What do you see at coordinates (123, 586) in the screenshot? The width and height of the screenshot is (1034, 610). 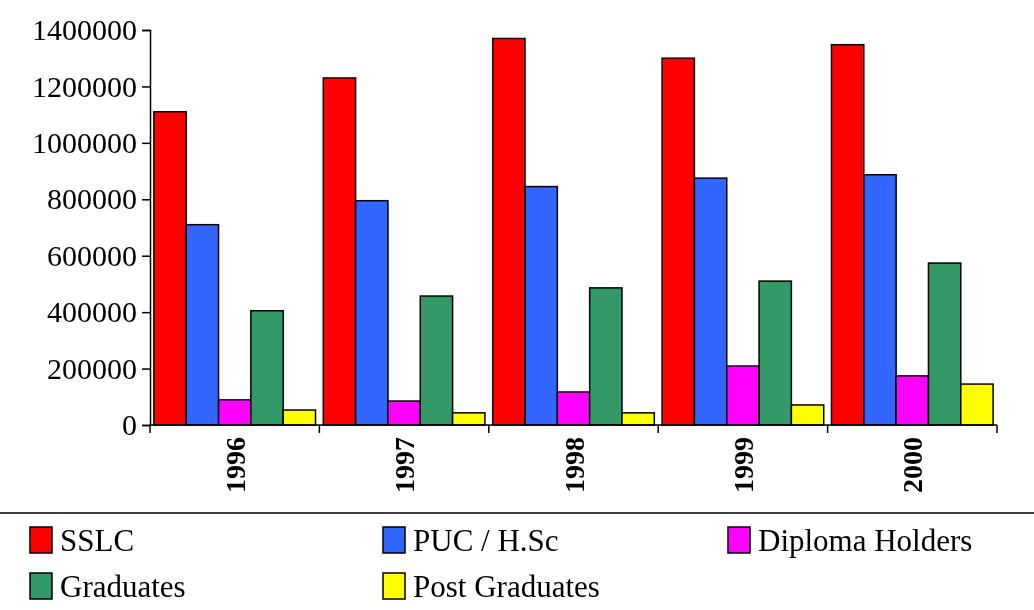 I see `legend-label: Graduates` at bounding box center [123, 586].